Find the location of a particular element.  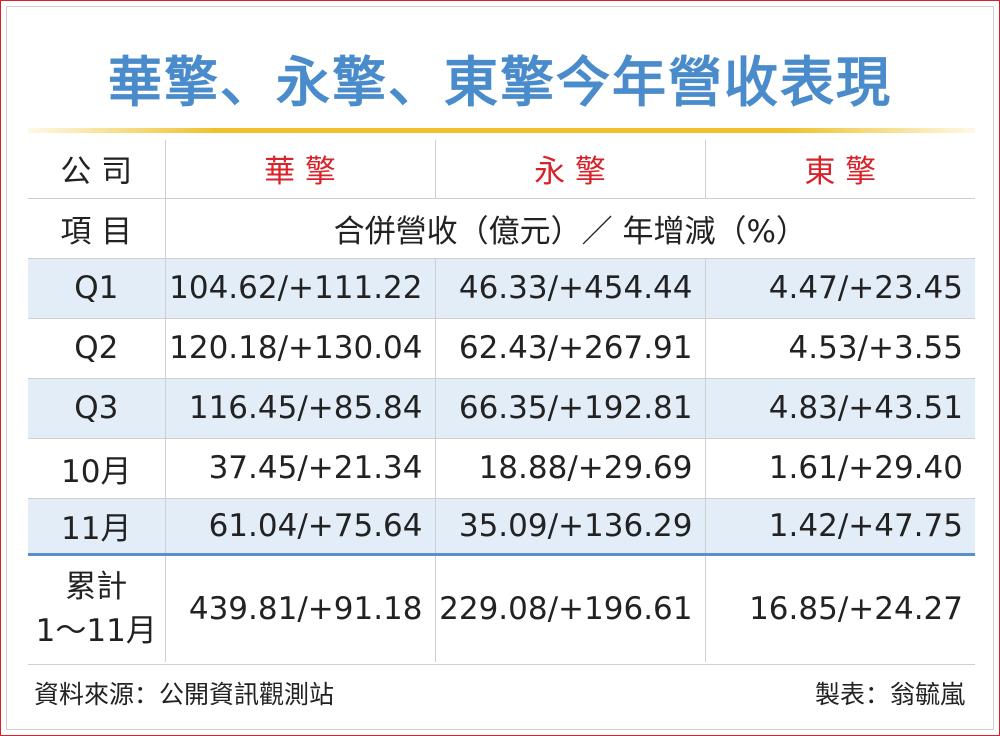

value-cell: 37.45/+21.34 is located at coordinates (299, 468).